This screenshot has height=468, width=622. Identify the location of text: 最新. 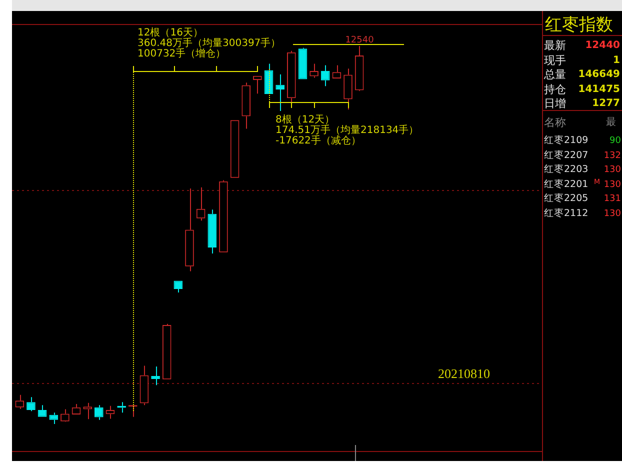
(555, 45).